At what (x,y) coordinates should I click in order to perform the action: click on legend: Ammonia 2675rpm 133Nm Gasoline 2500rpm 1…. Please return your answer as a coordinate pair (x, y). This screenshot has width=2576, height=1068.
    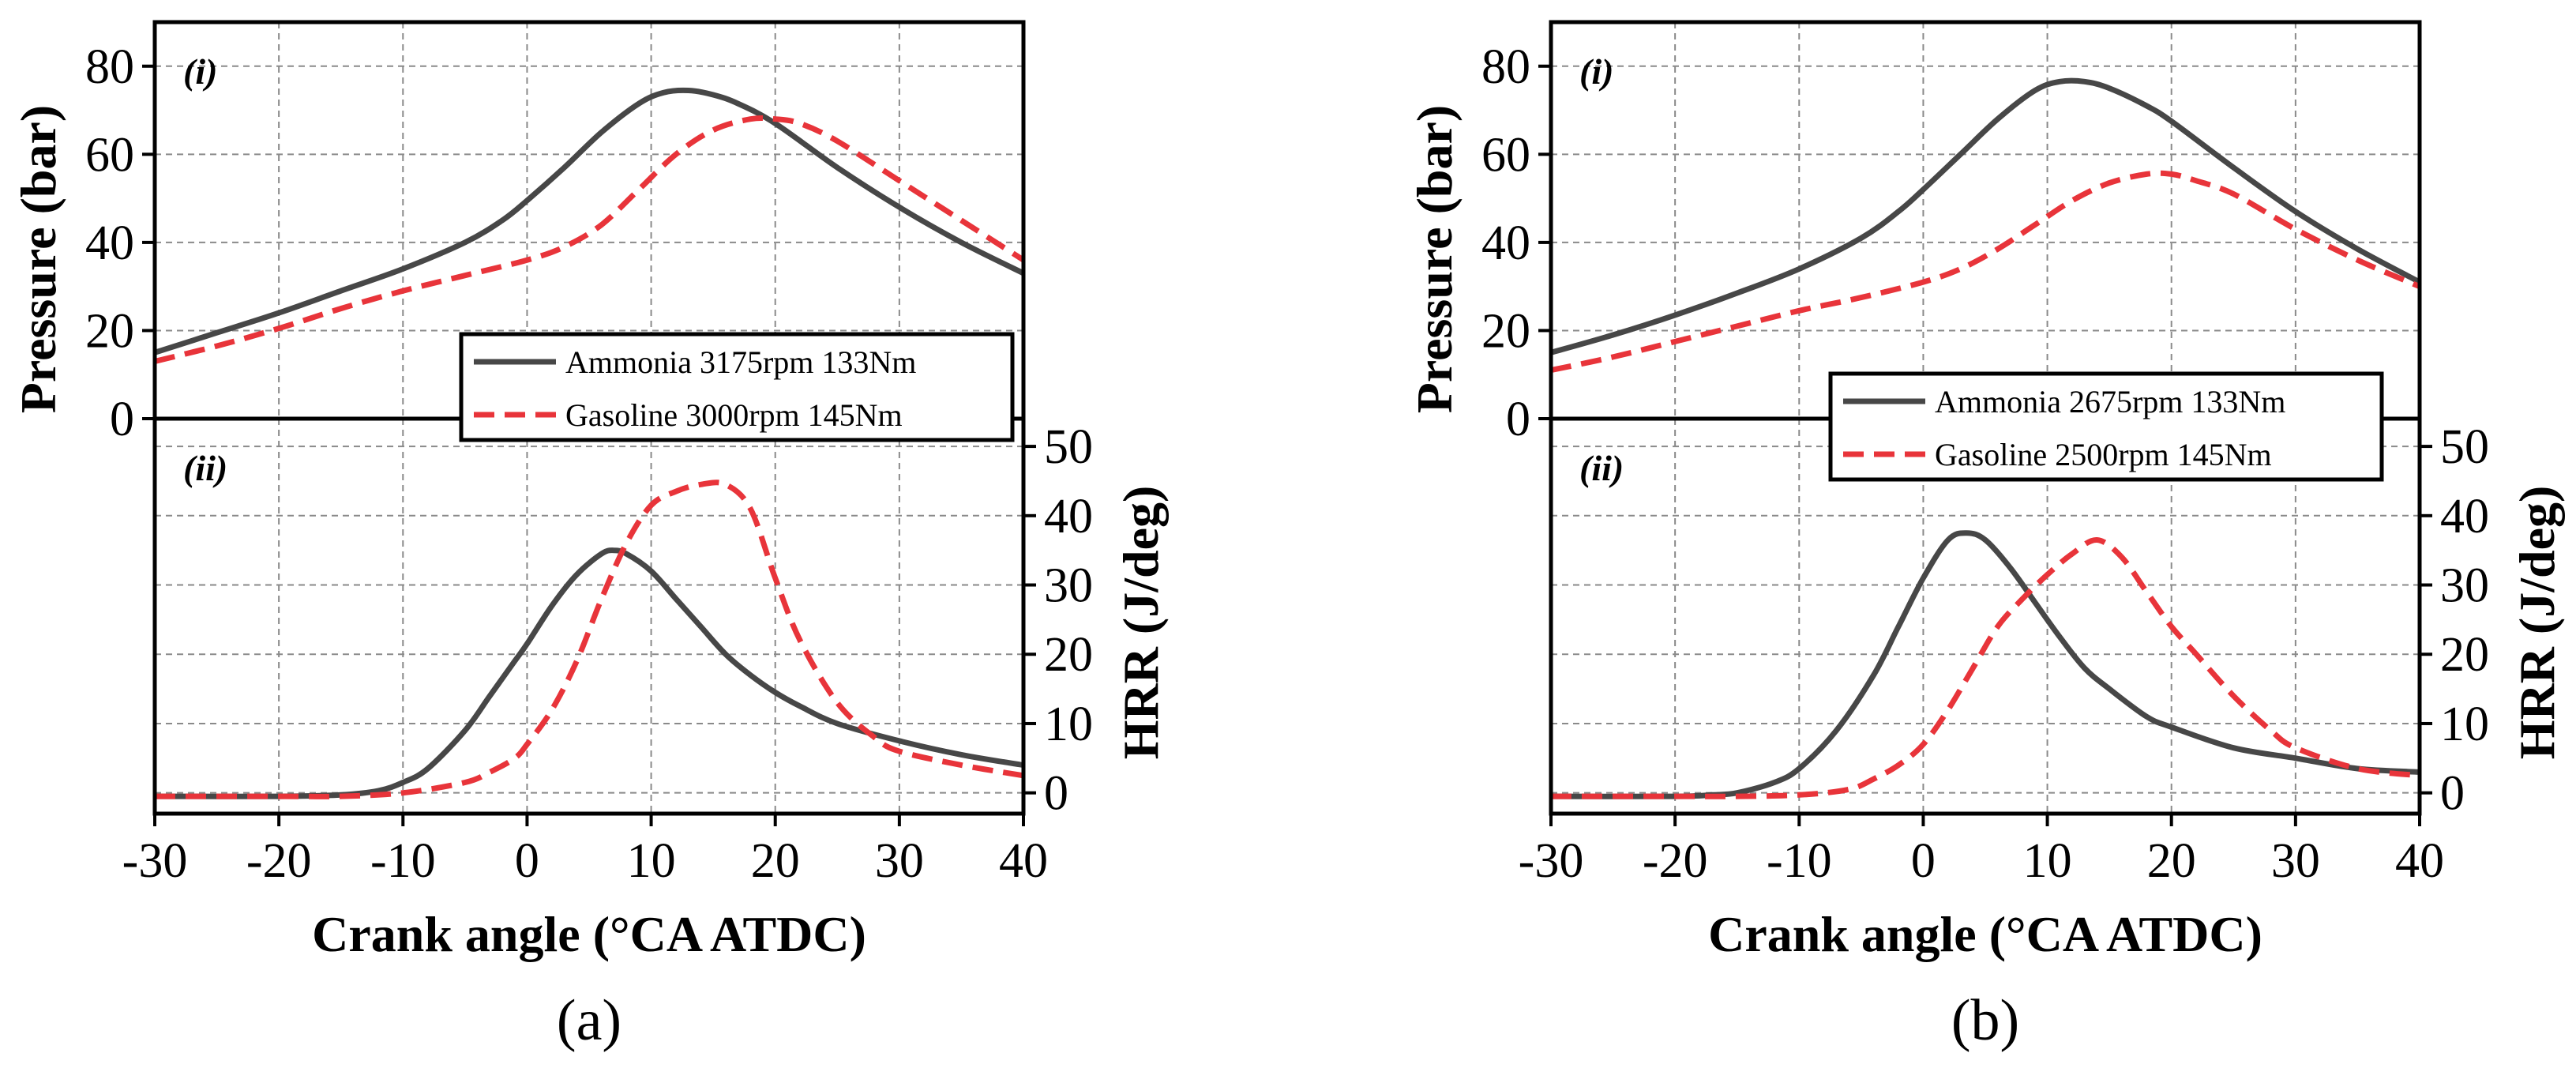
    Looking at the image, I should click on (2106, 426).